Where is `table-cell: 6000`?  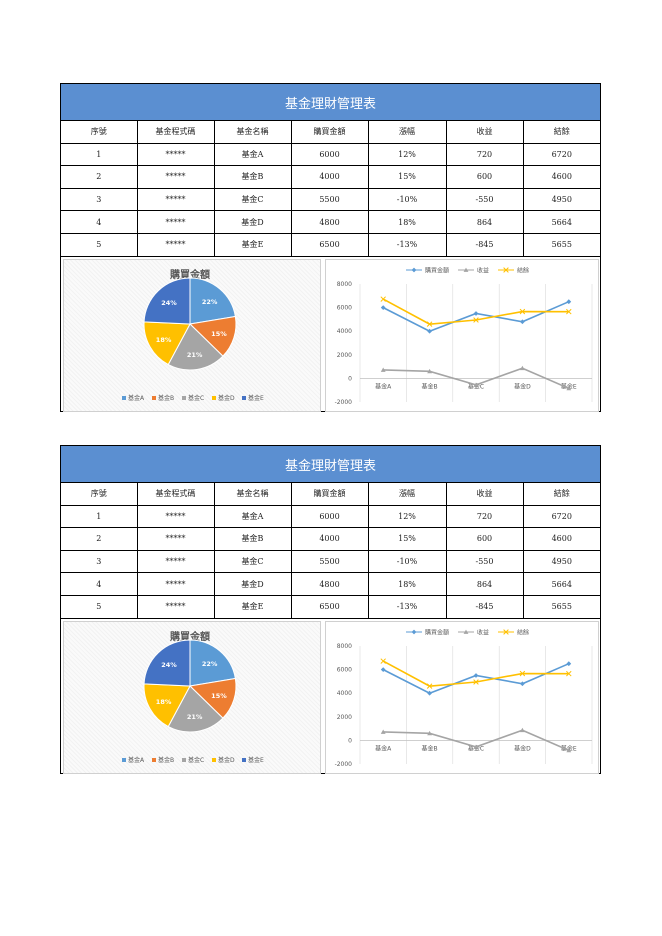
table-cell: 6000 is located at coordinates (330, 155).